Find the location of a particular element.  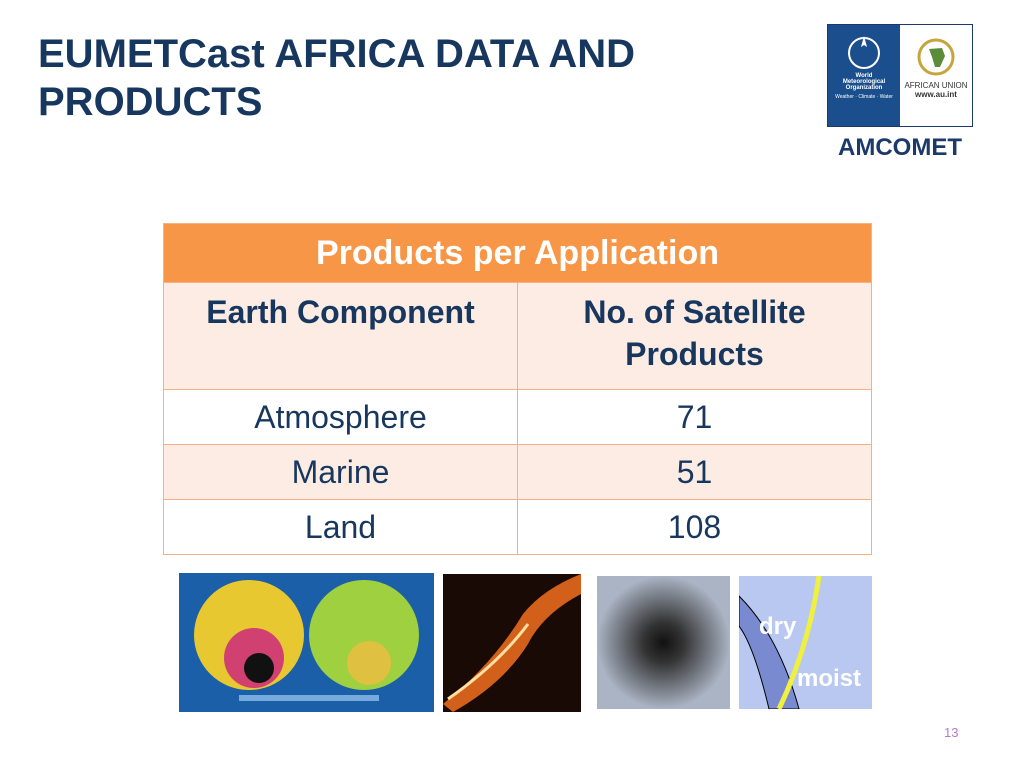

au-logo: AFRICAN UNION www.au.int is located at coordinates (936, 75).